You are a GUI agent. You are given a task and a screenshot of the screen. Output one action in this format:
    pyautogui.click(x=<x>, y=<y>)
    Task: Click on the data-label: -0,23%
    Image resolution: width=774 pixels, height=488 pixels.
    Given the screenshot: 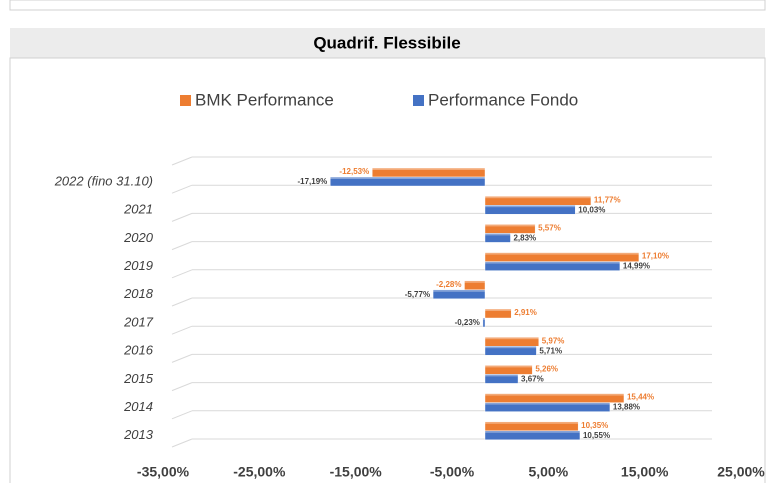 What is the action you would take?
    pyautogui.click(x=467, y=322)
    